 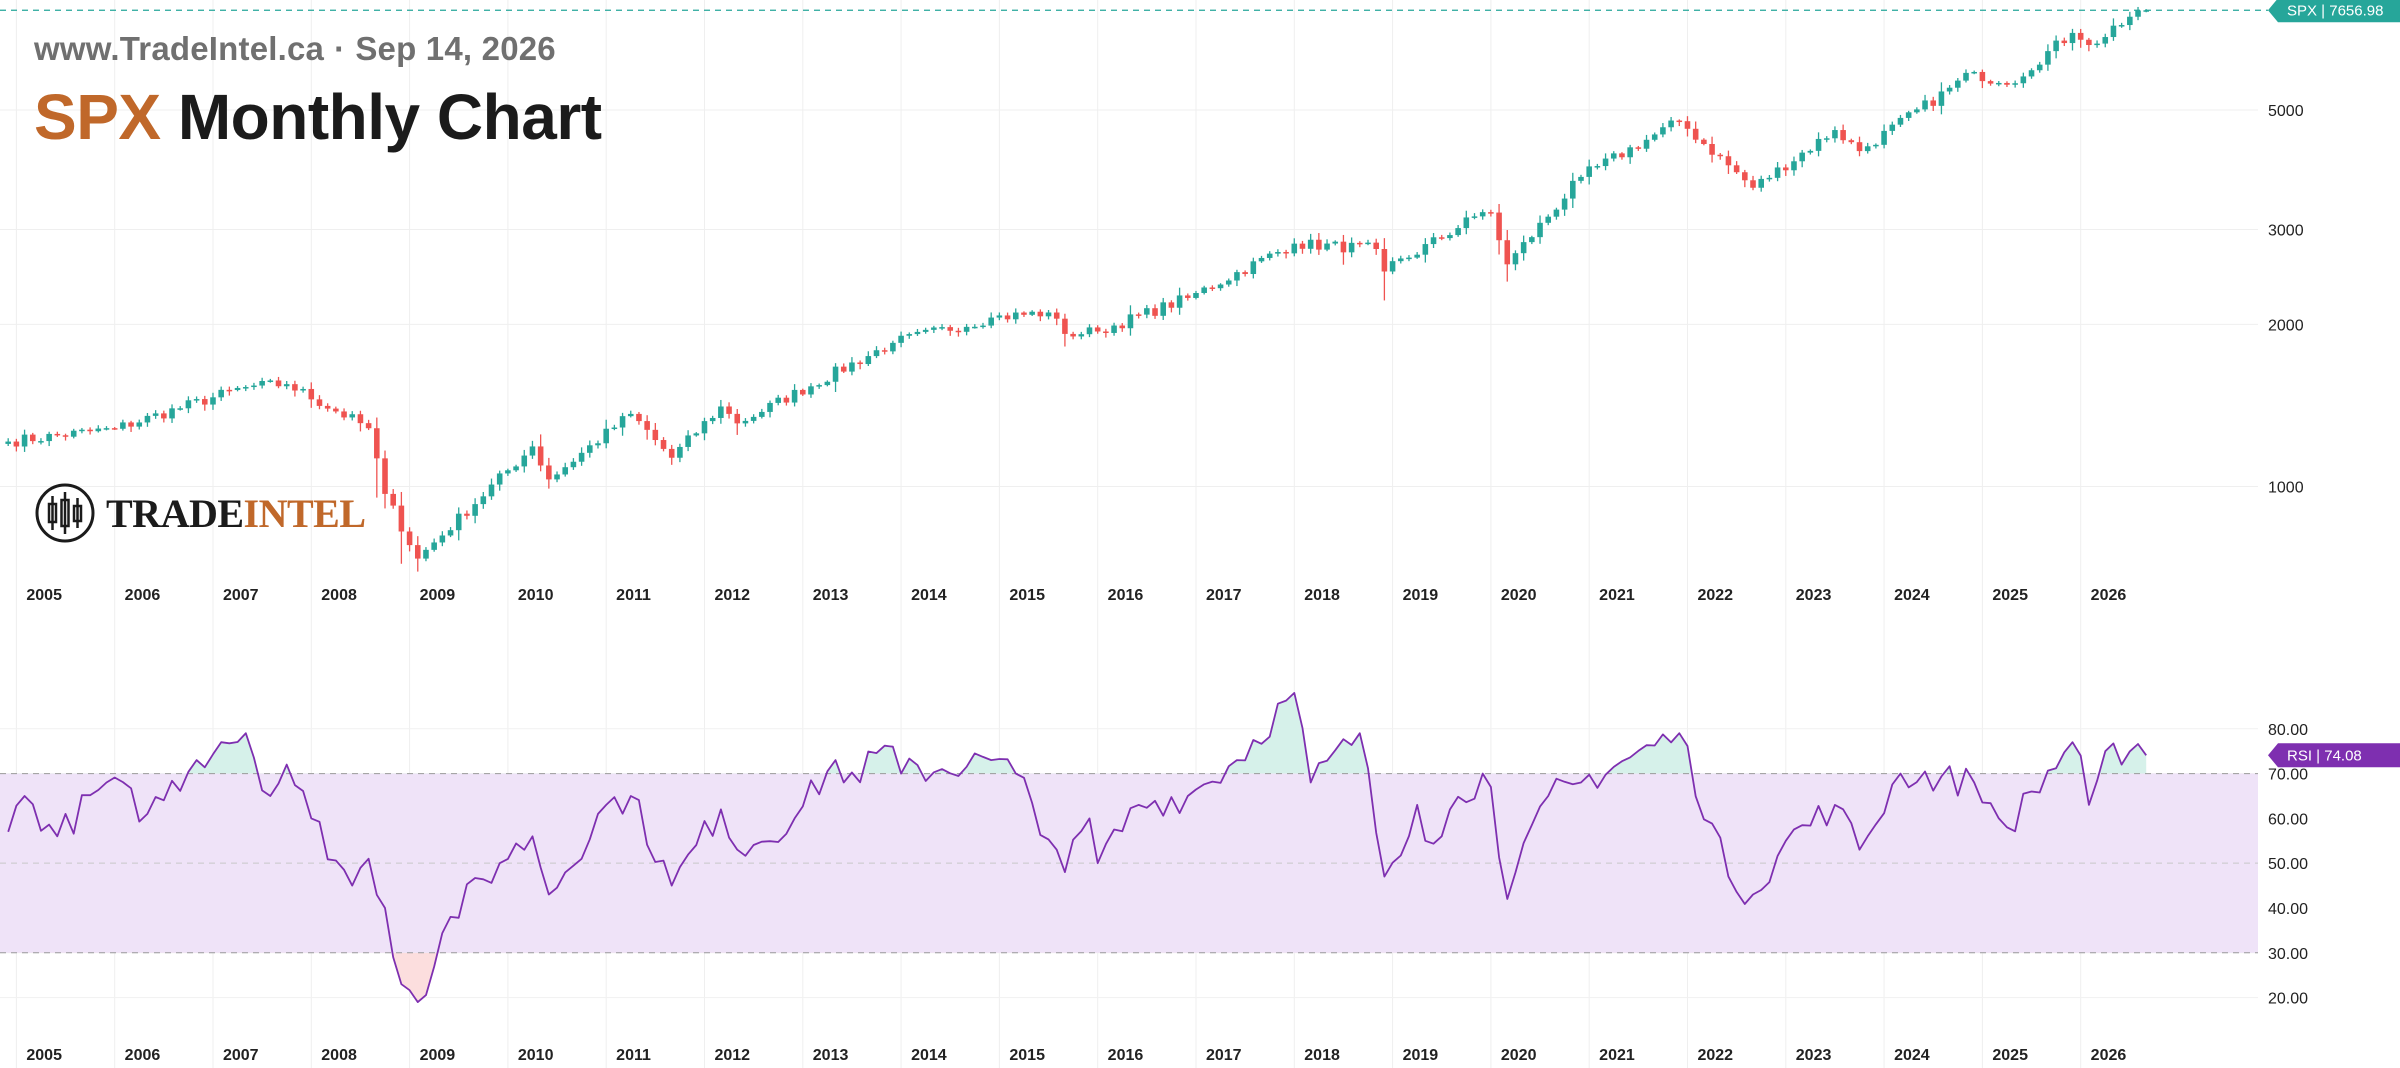 I want to click on price-axis-label-1000: 1000, so click(x=2286, y=488).